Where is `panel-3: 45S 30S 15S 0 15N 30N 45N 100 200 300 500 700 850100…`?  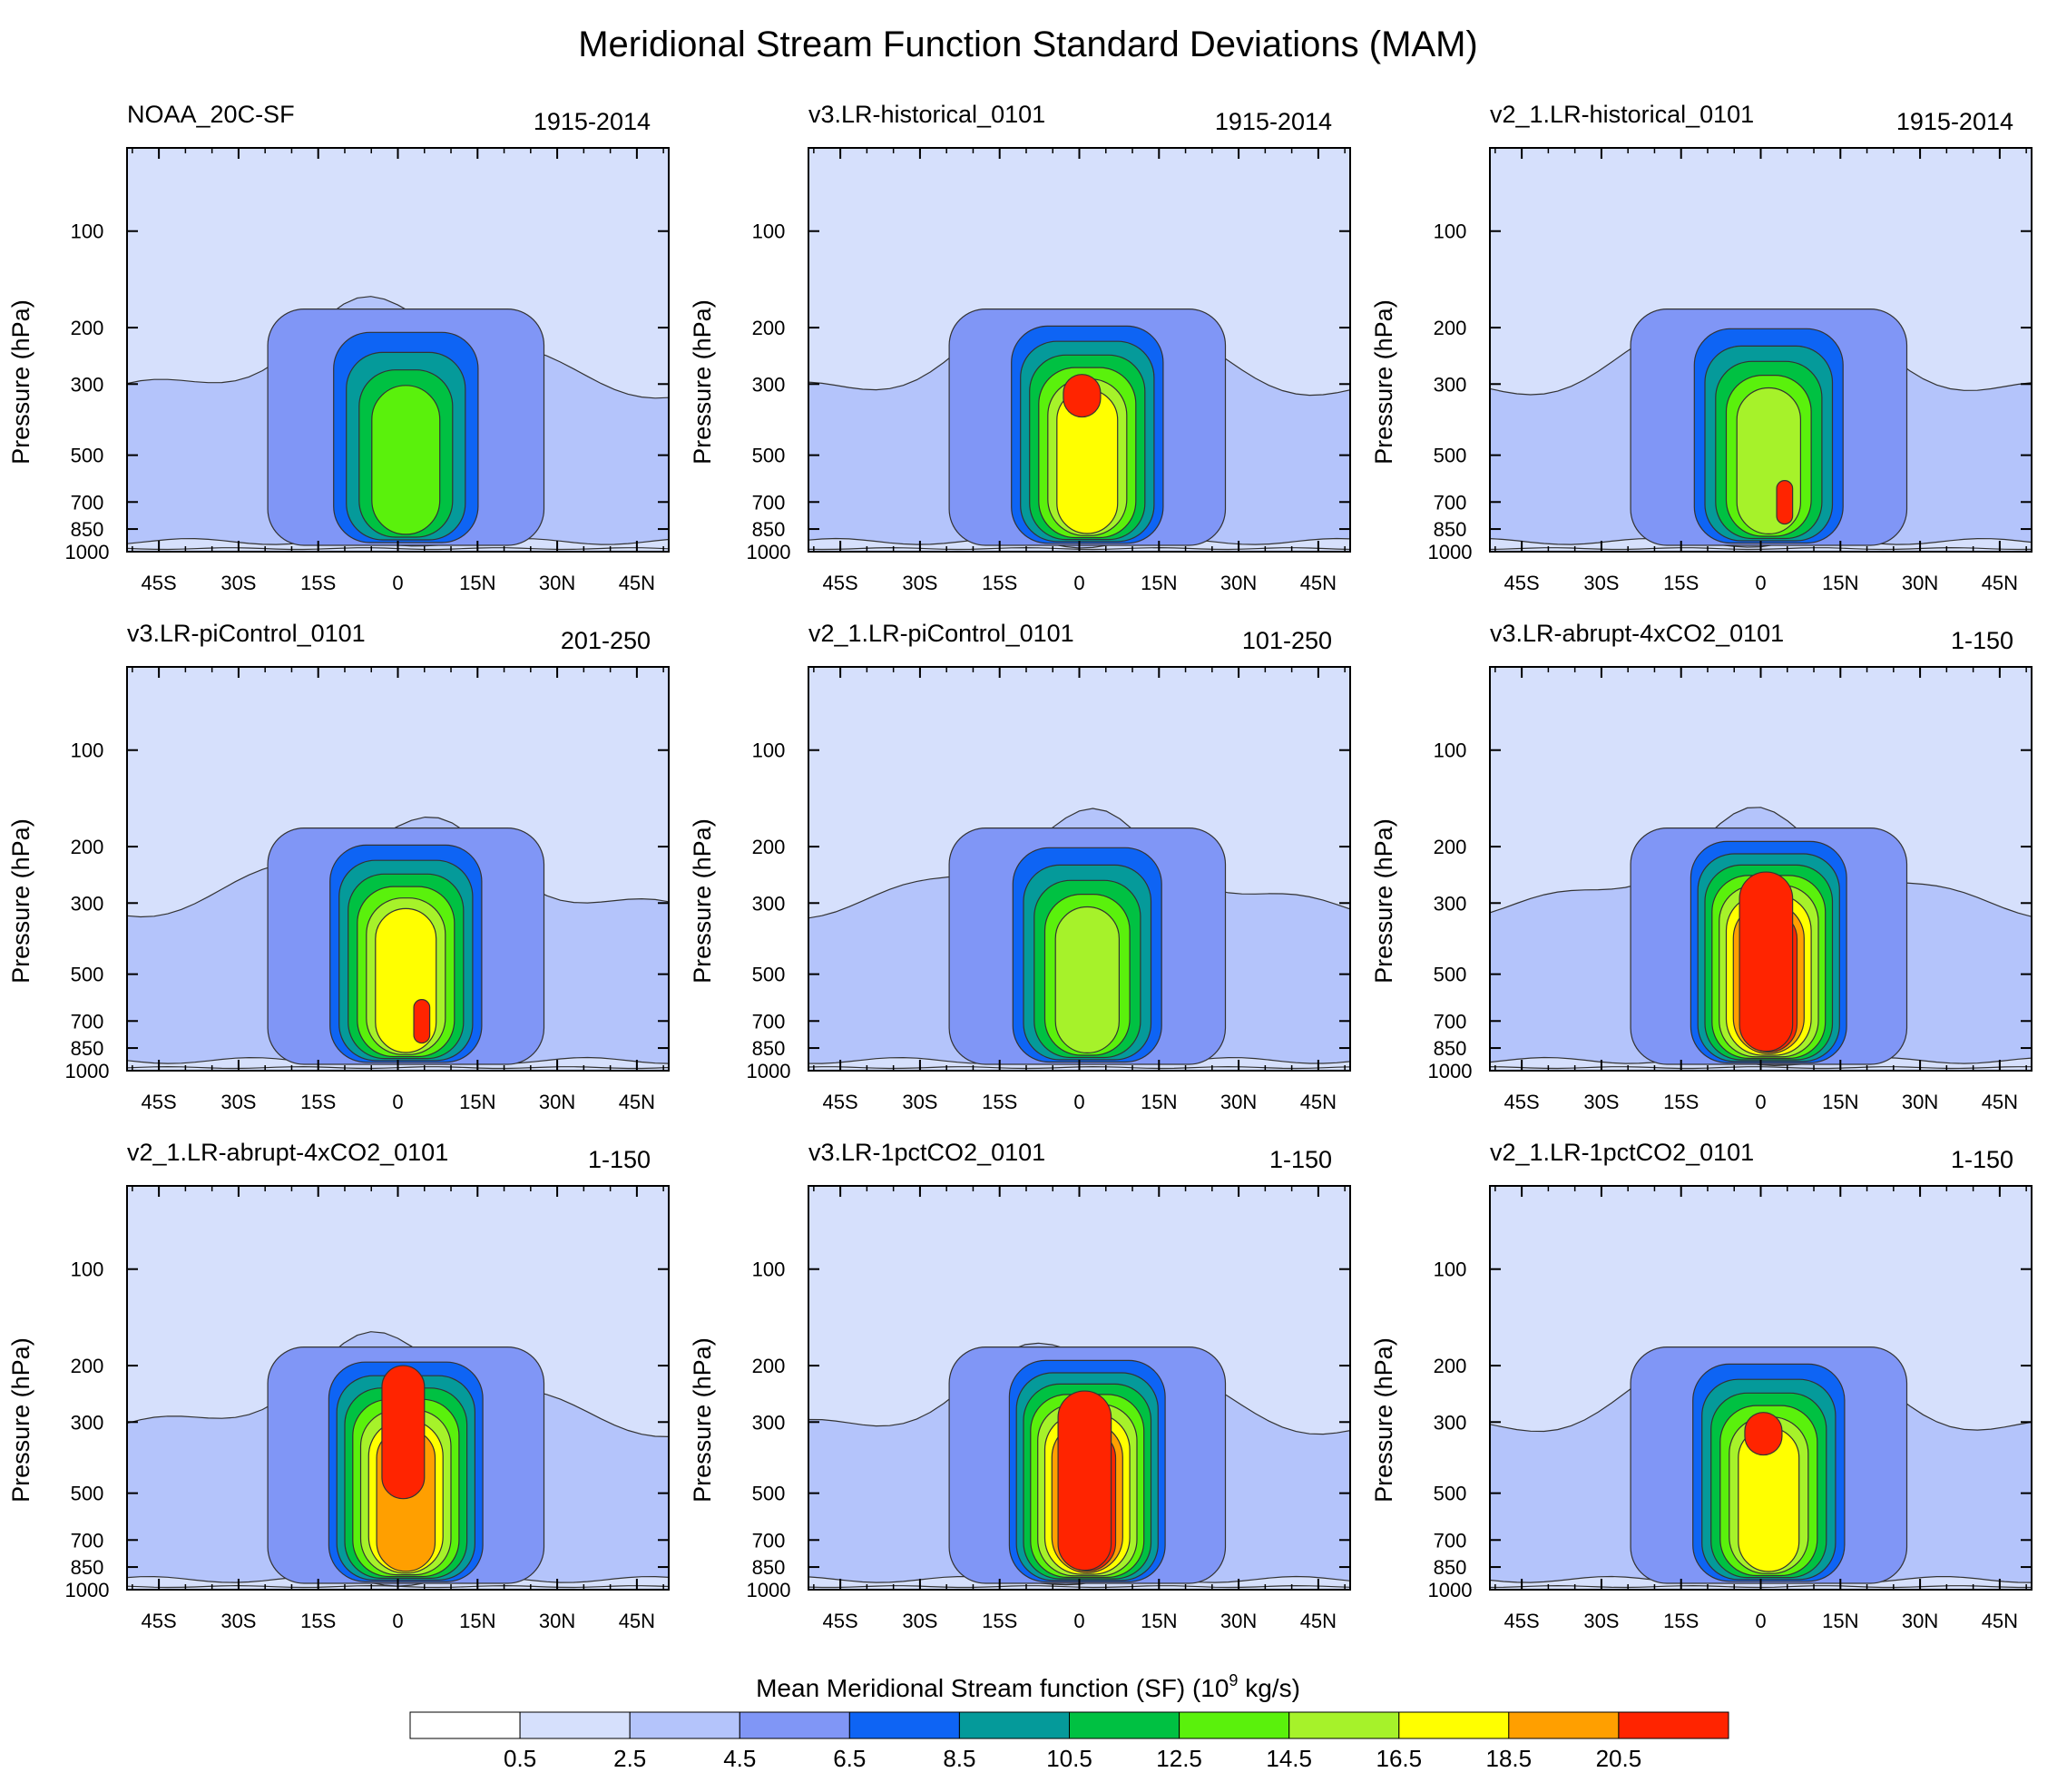 panel-3: 45S 30S 15S 0 15N 30N 45N 100 200 300 500 700 850100… is located at coordinates (1701, 348).